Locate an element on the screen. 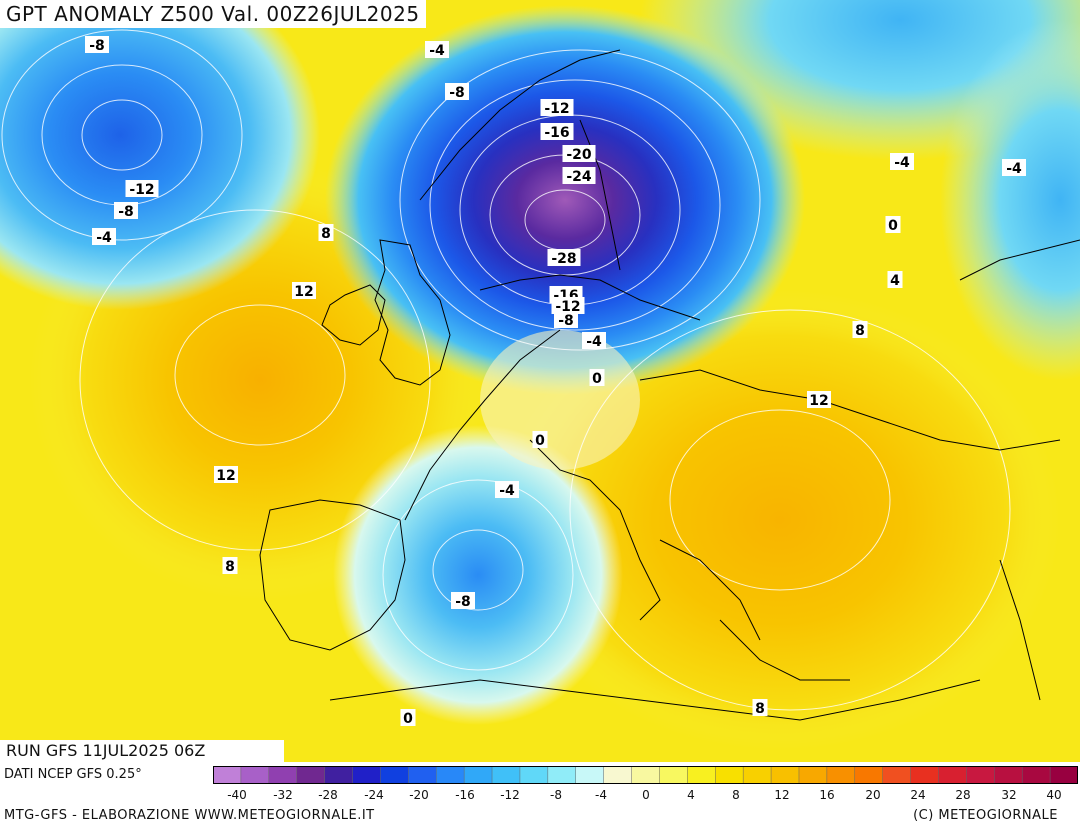 The height and width of the screenshot is (832, 1080). anomaly-central-neutral is located at coordinates (560, 400).